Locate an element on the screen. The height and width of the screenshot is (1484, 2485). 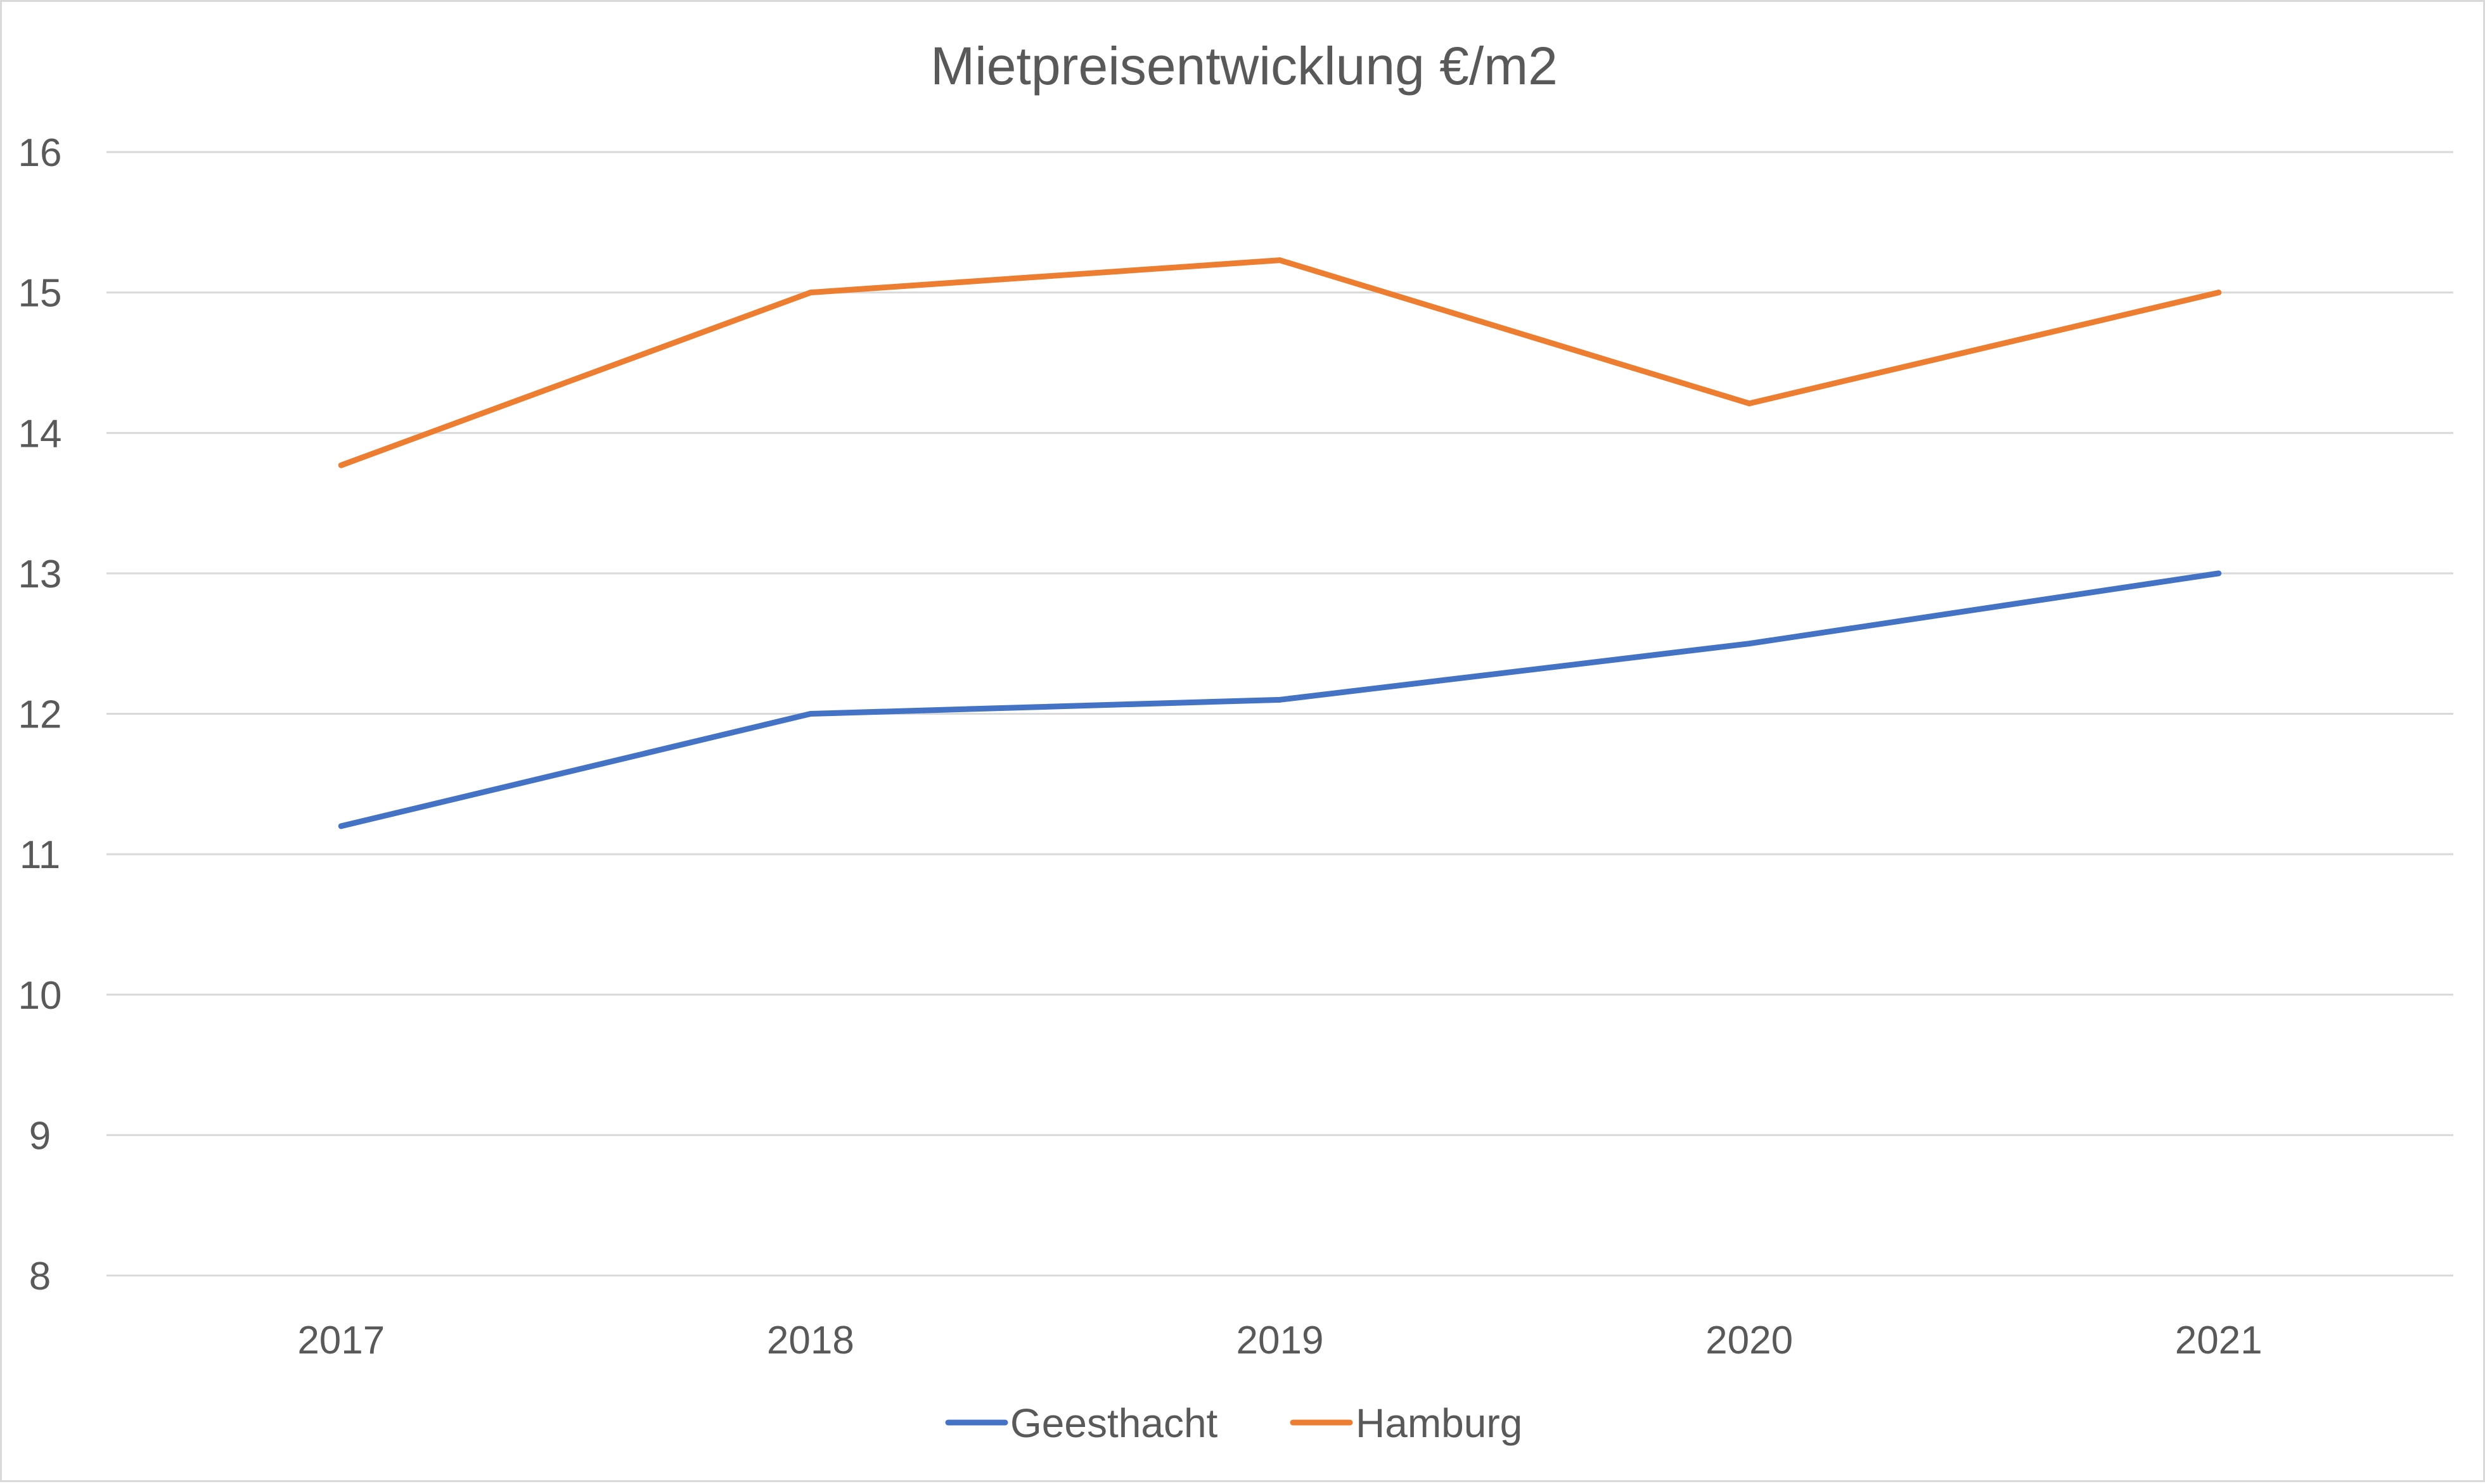
legend-item-hamburg: Hamburg is located at coordinates (1406, 1423).